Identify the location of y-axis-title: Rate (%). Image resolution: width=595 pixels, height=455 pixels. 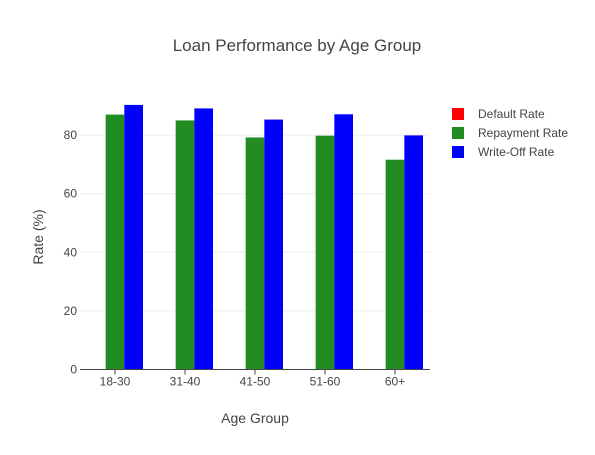
(38, 236).